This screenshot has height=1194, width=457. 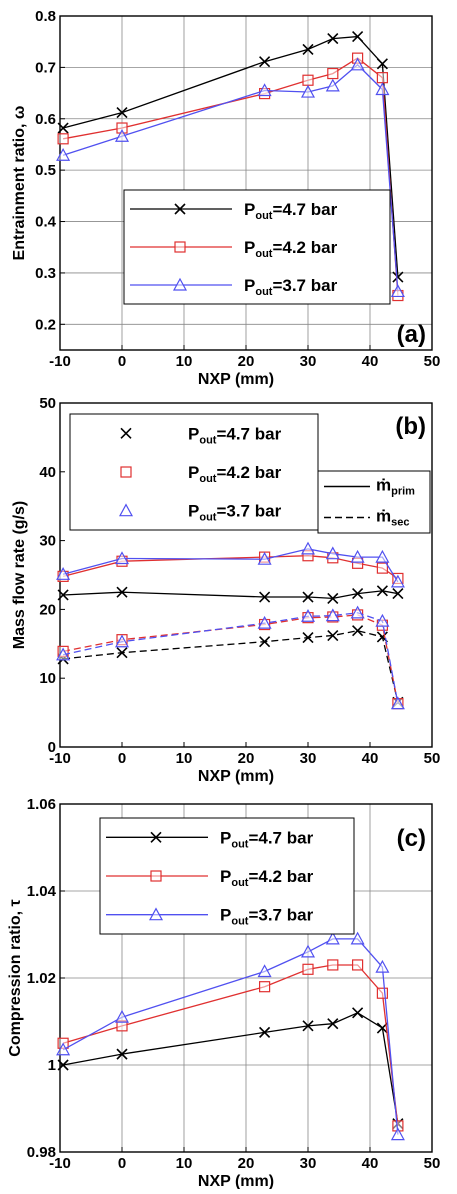 What do you see at coordinates (52, 1065) in the screenshot?
I see `y-tick-label: 1` at bounding box center [52, 1065].